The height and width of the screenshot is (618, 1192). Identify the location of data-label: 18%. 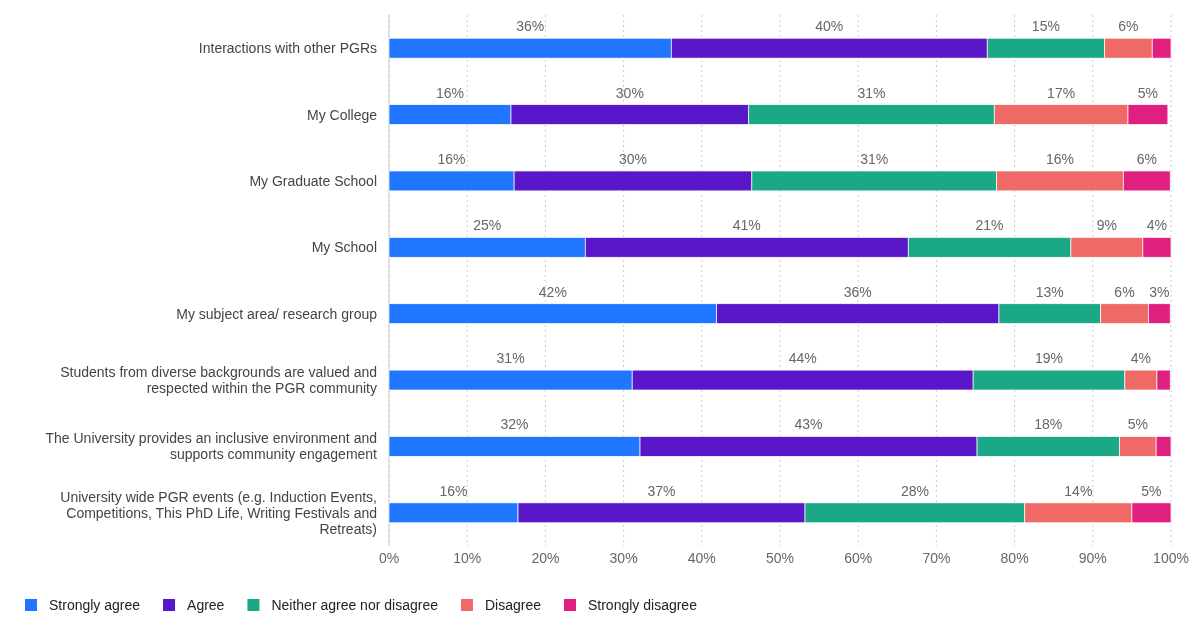
(1048, 424).